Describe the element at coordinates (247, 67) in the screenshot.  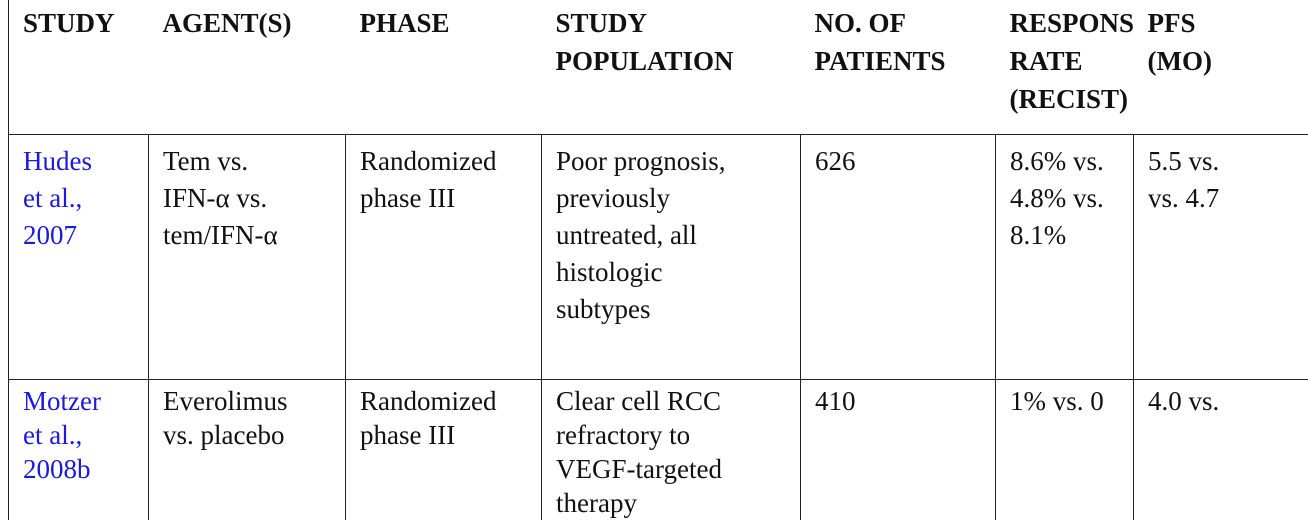
I see `header-cell: AGENT(S)` at that location.